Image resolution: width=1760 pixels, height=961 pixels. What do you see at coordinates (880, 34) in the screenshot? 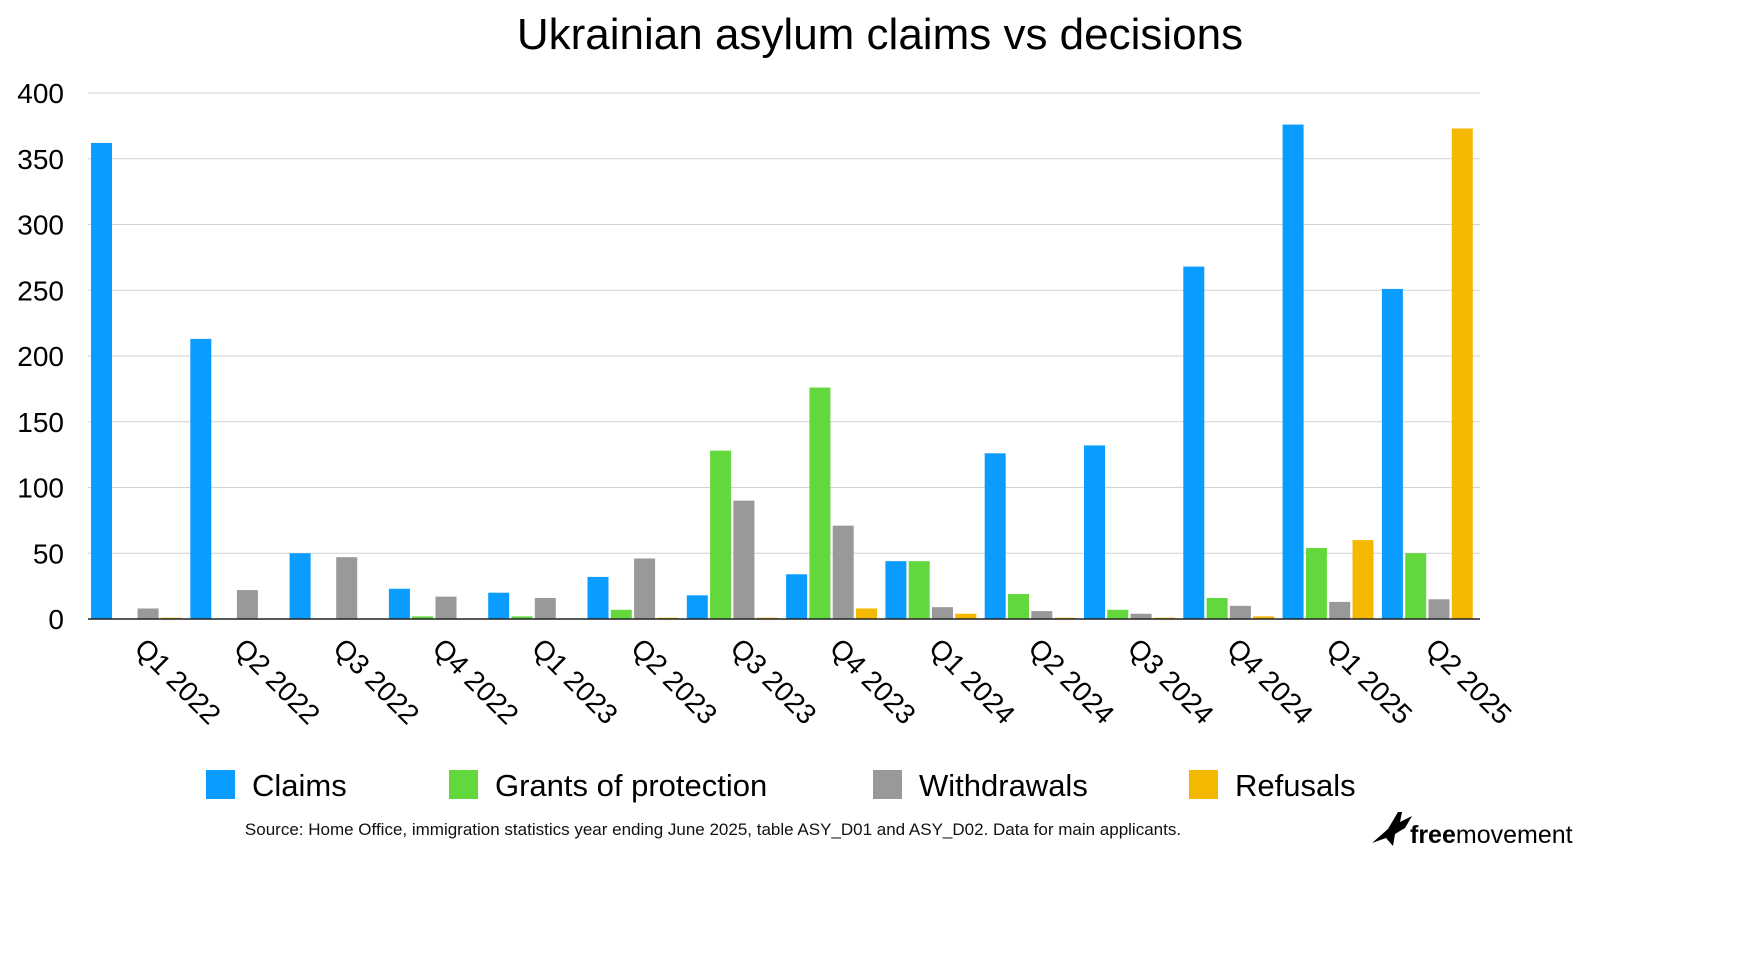
I see `chart-title: Ukrainian asylum claims vs decisions` at bounding box center [880, 34].